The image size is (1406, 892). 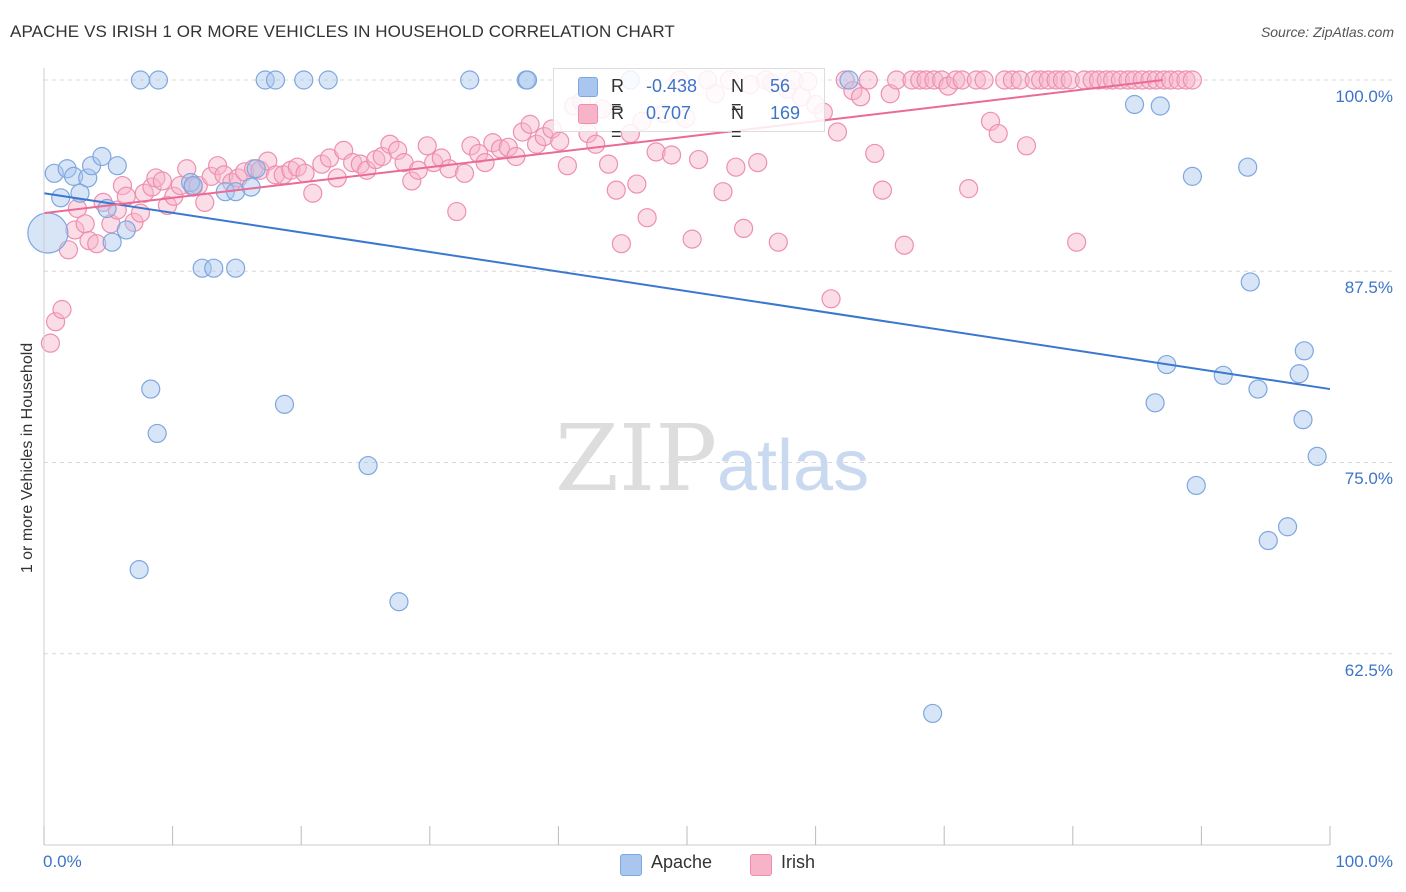 What do you see at coordinates (1368, 287) in the screenshot?
I see `y-tick-label: 87.5%` at bounding box center [1368, 287].